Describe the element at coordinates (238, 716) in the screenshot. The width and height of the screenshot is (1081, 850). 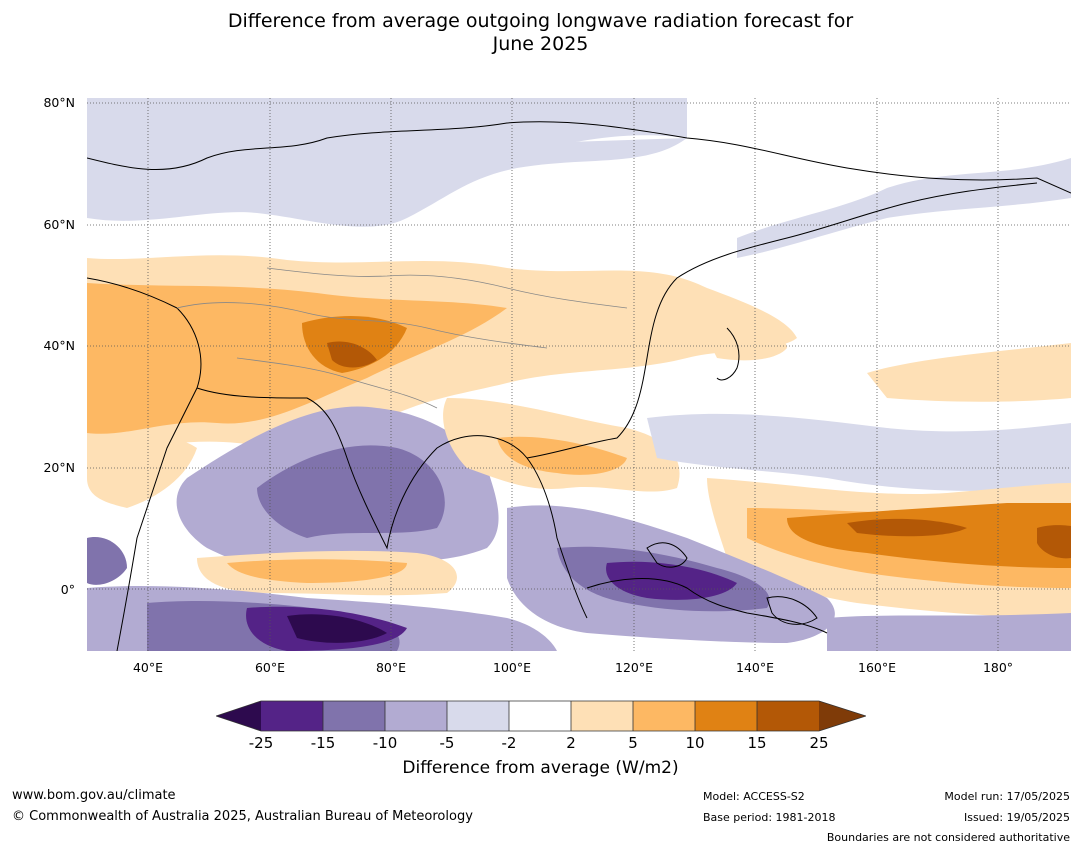
I see `colorbar-min-extension` at that location.